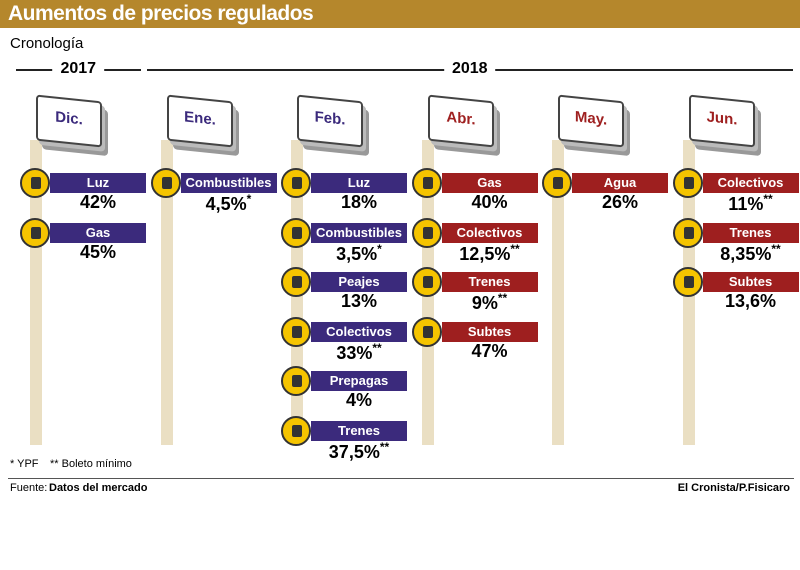 The image size is (800, 570). Describe the element at coordinates (359, 451) in the screenshot. I see `item-value: 37,5%**` at that location.